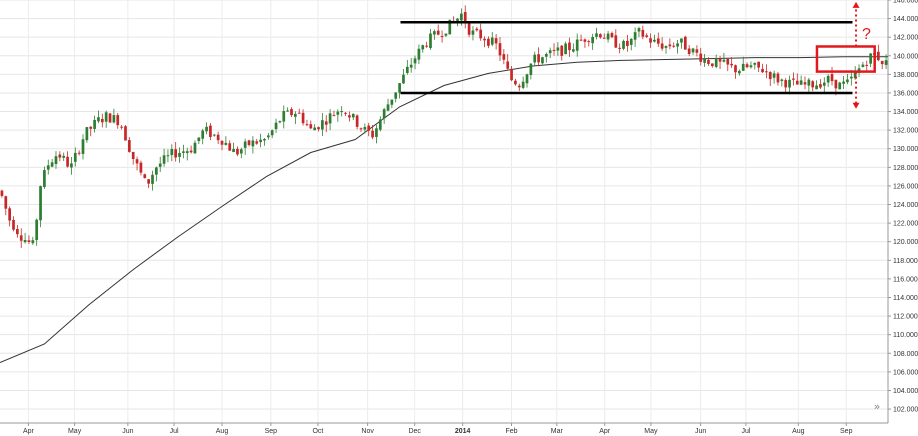 Image resolution: width=918 pixels, height=436 pixels. Describe the element at coordinates (905, 317) in the screenshot. I see `y-tick-label: 112.000` at that location.